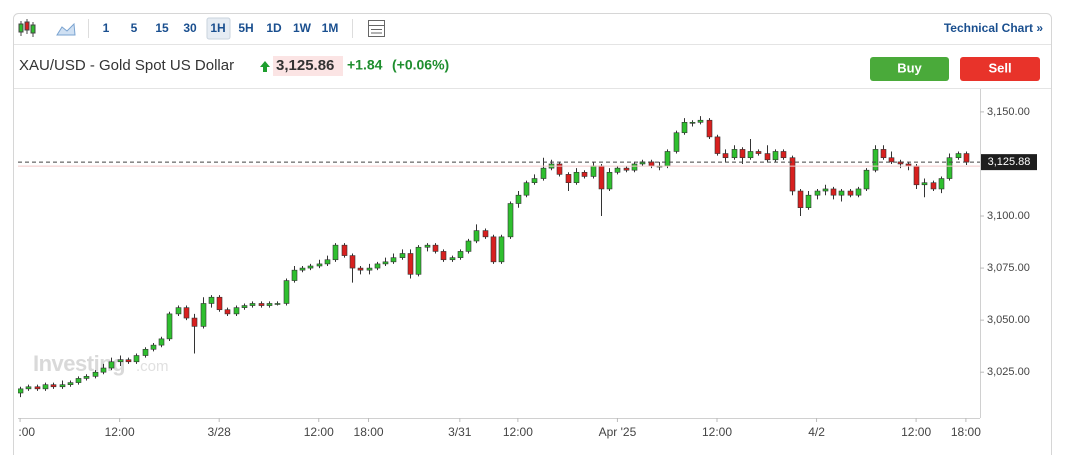  I want to click on interval-button: 30, so click(190, 28).